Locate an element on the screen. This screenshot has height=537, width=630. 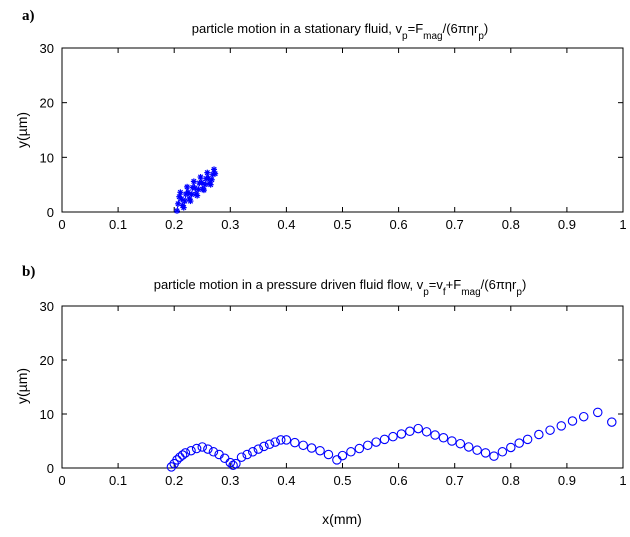
x-tick-label: 0.4 is located at coordinates (286, 480).